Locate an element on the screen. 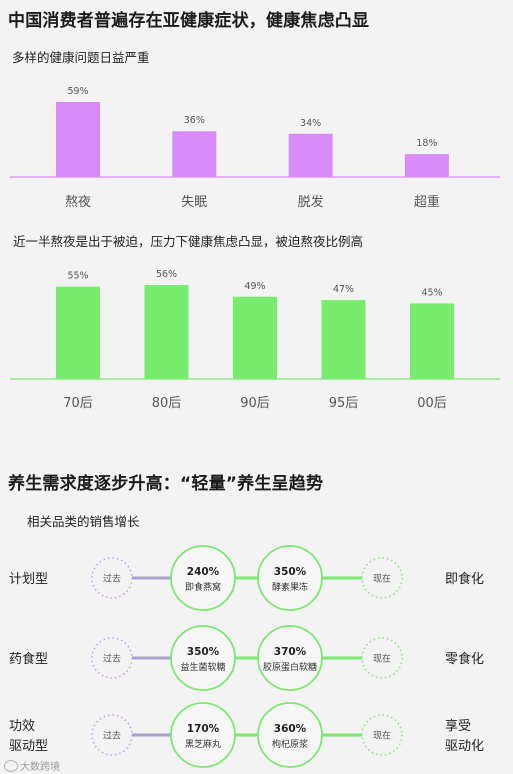 This screenshot has height=774, width=513. product-name-1: 黑芝麻丸 is located at coordinates (203, 744).